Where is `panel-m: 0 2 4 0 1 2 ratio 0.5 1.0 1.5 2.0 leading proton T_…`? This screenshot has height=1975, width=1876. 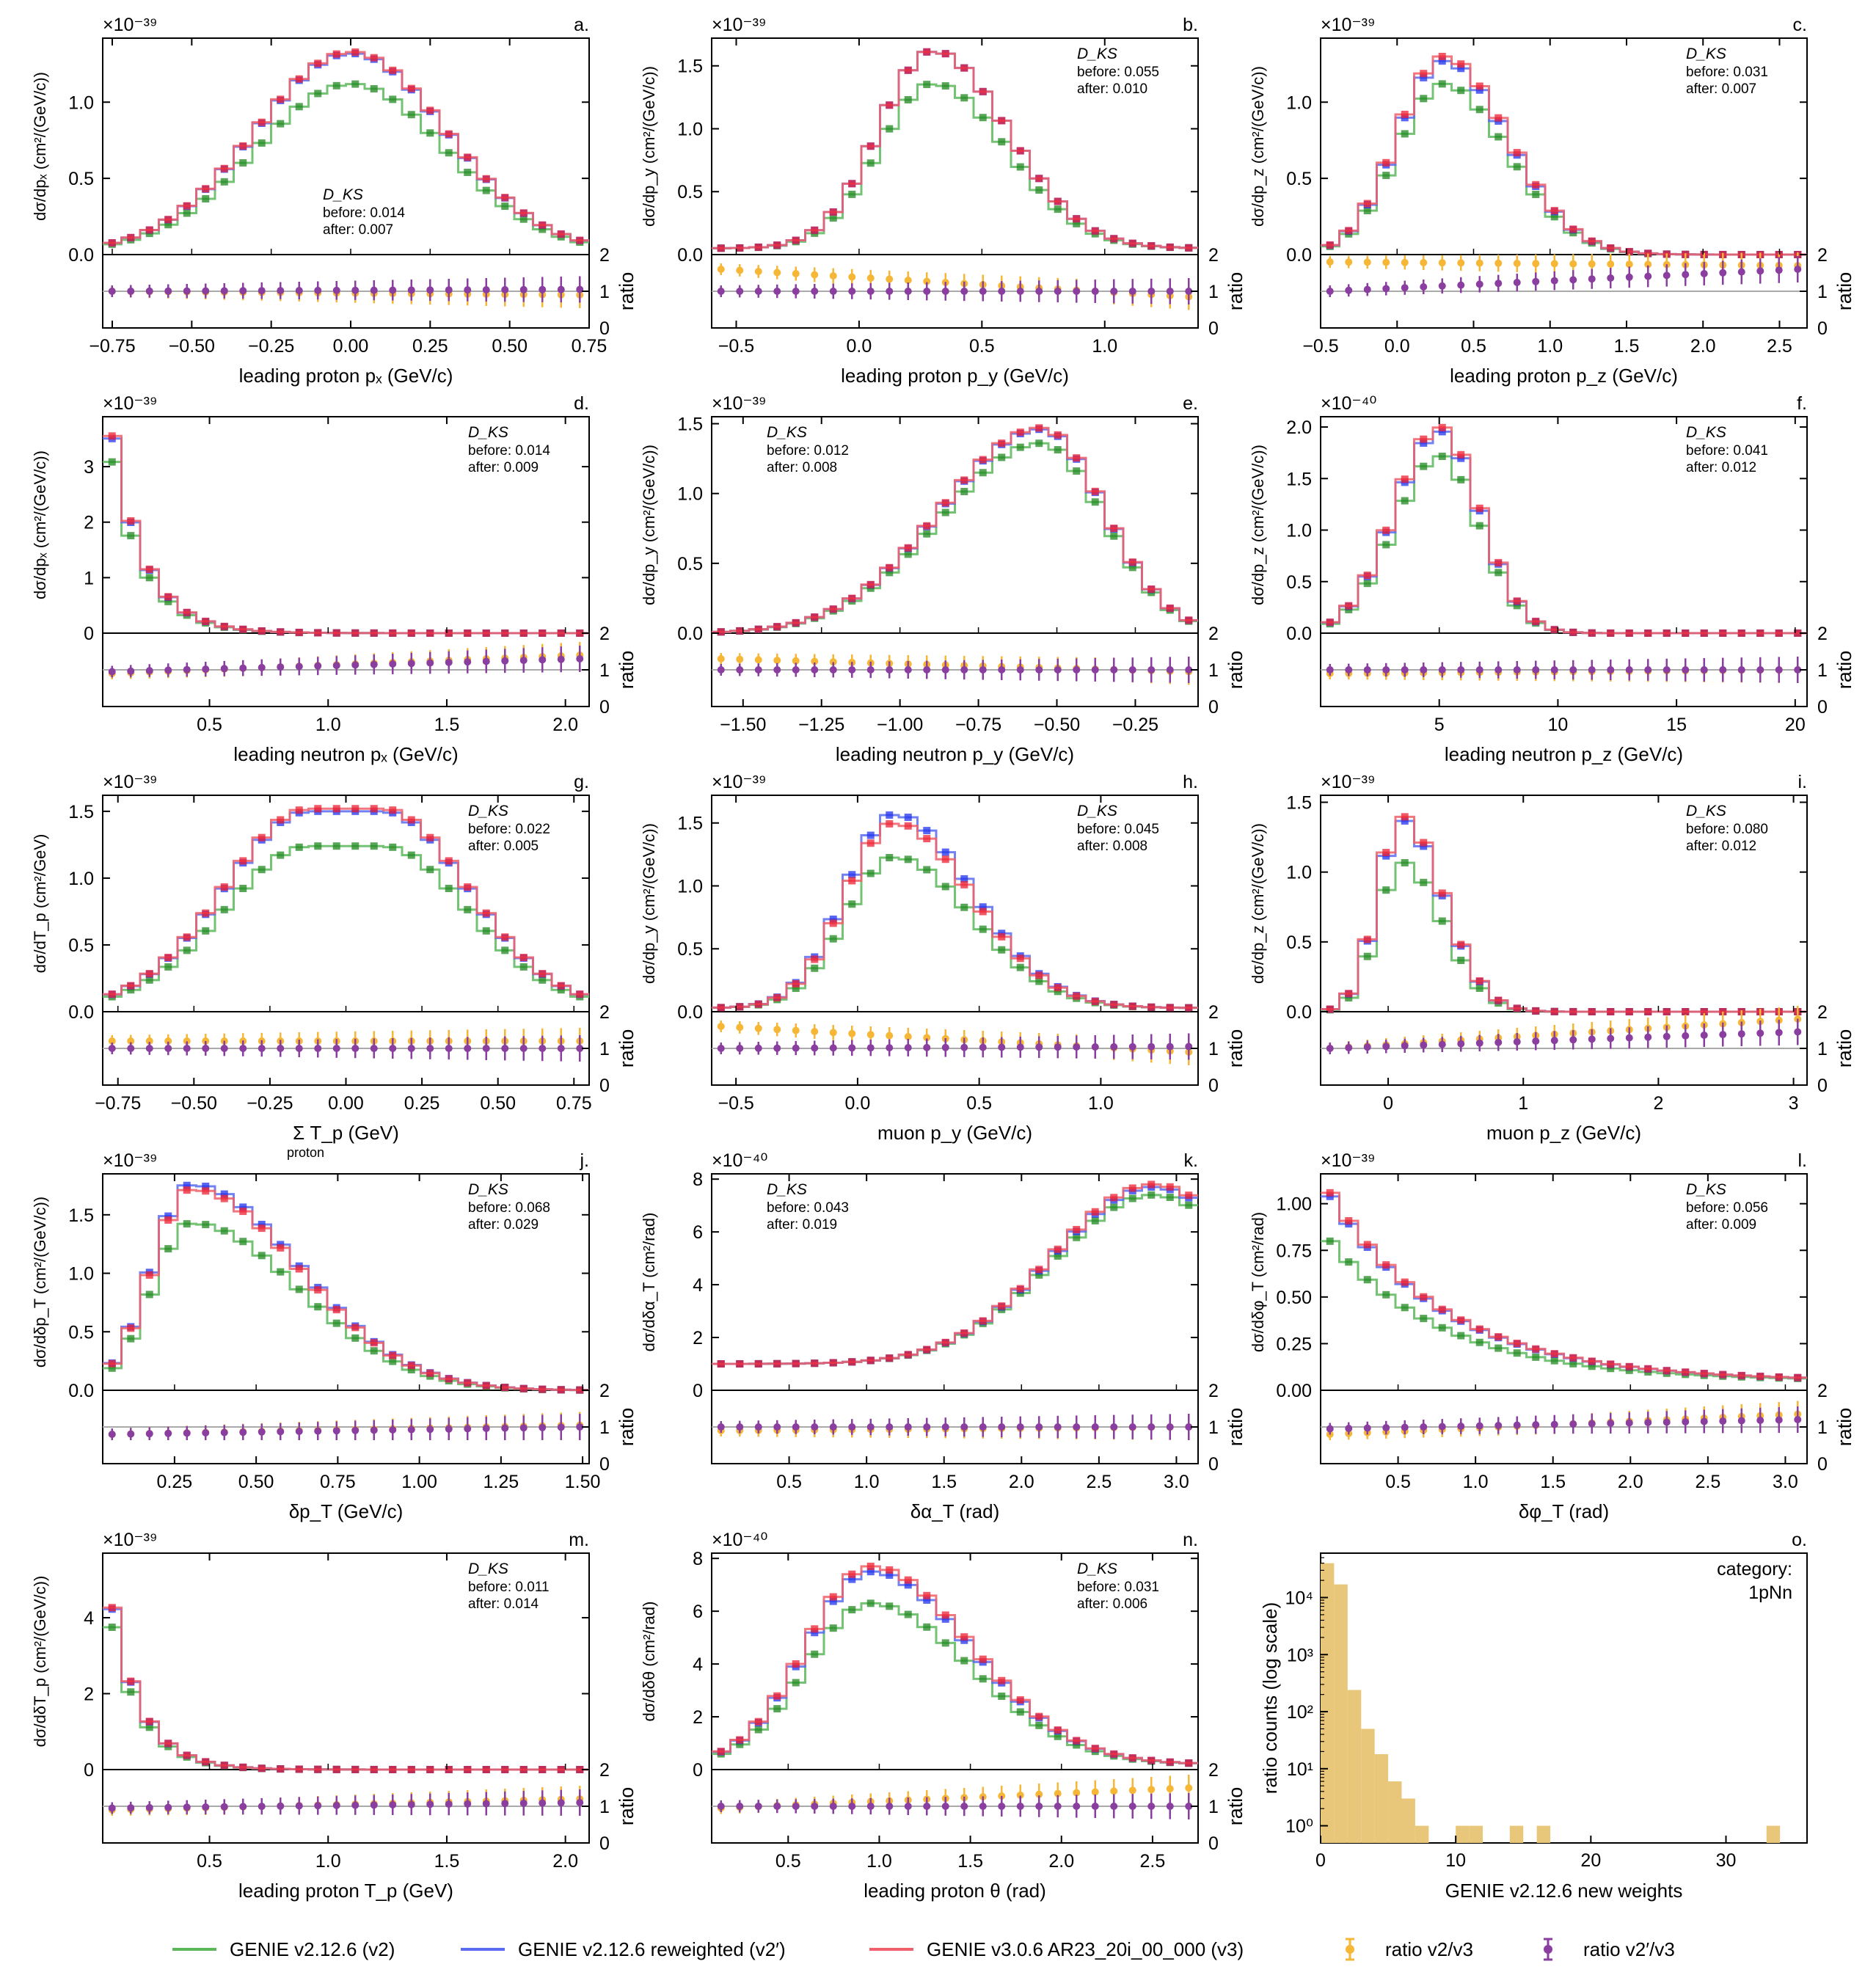
panel-m: 0 2 4 0 1 2 ratio 0.5 1.0 1.5 2.0 leading proton T_… is located at coordinates (335, 1716).